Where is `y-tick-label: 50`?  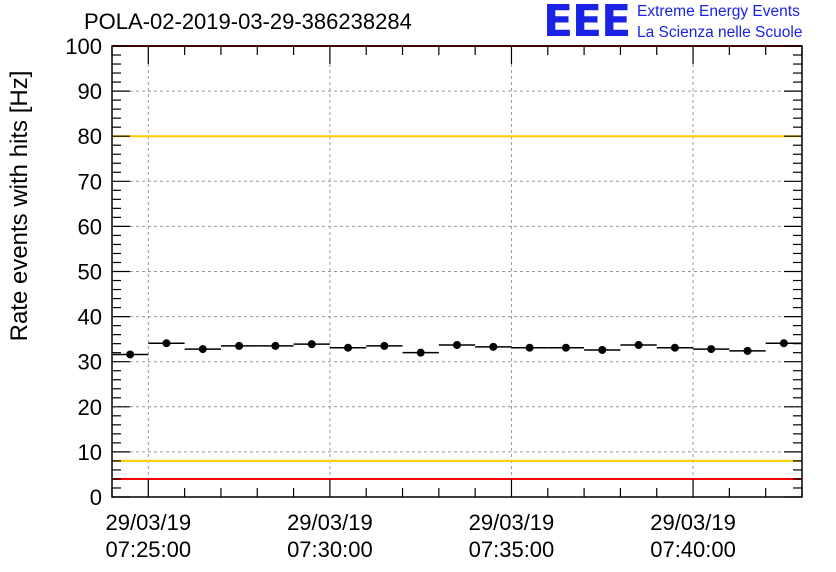
y-tick-label: 50 is located at coordinates (90, 272).